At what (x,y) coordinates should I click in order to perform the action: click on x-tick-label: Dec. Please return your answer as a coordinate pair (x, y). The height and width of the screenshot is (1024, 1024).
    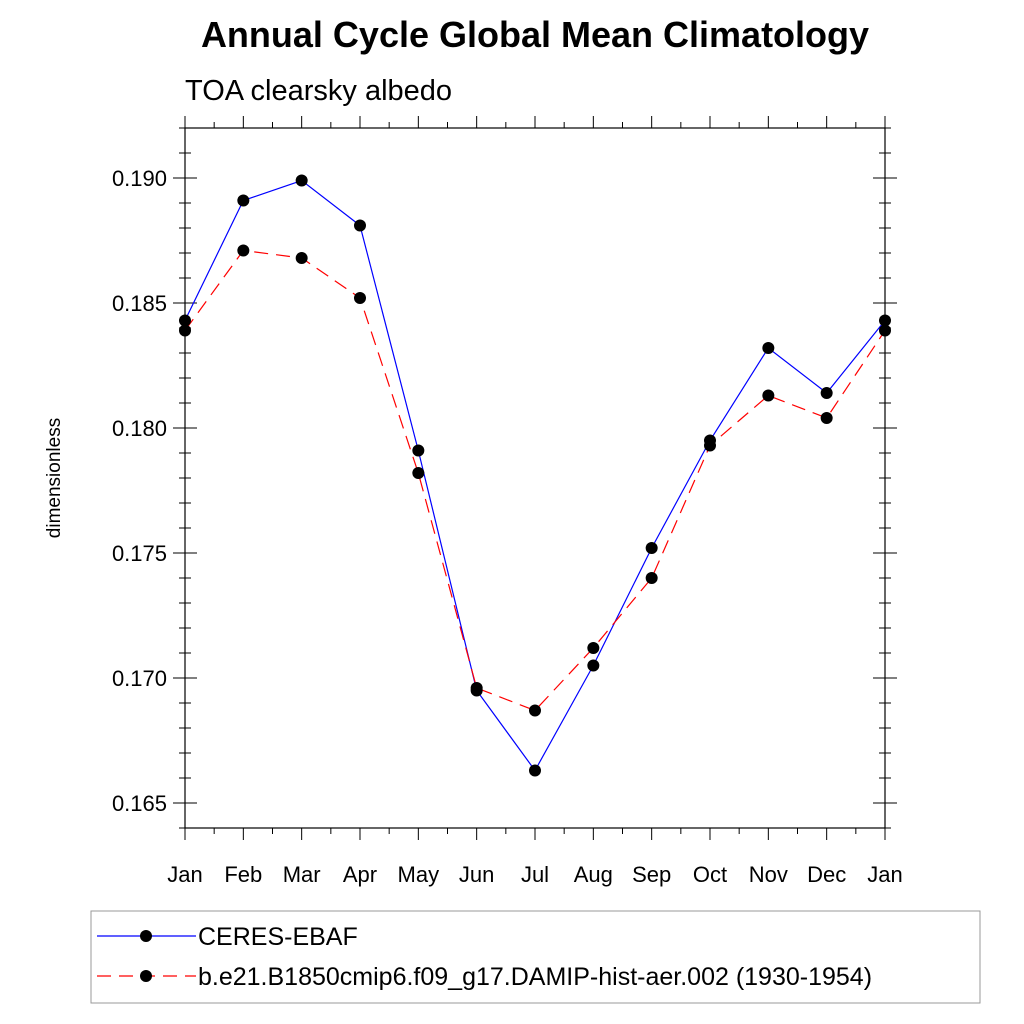
    Looking at the image, I should click on (826, 874).